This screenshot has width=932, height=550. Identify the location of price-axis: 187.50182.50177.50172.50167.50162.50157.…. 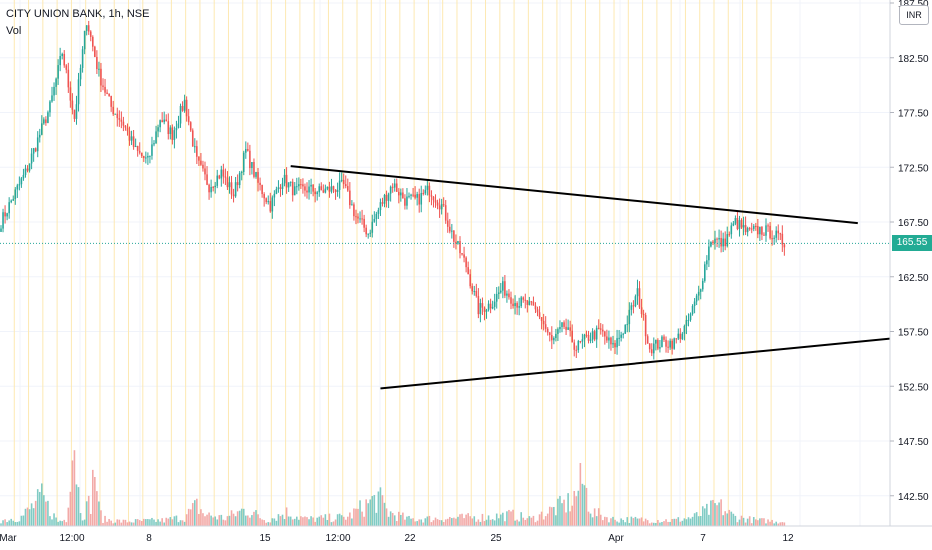
(910, 275).